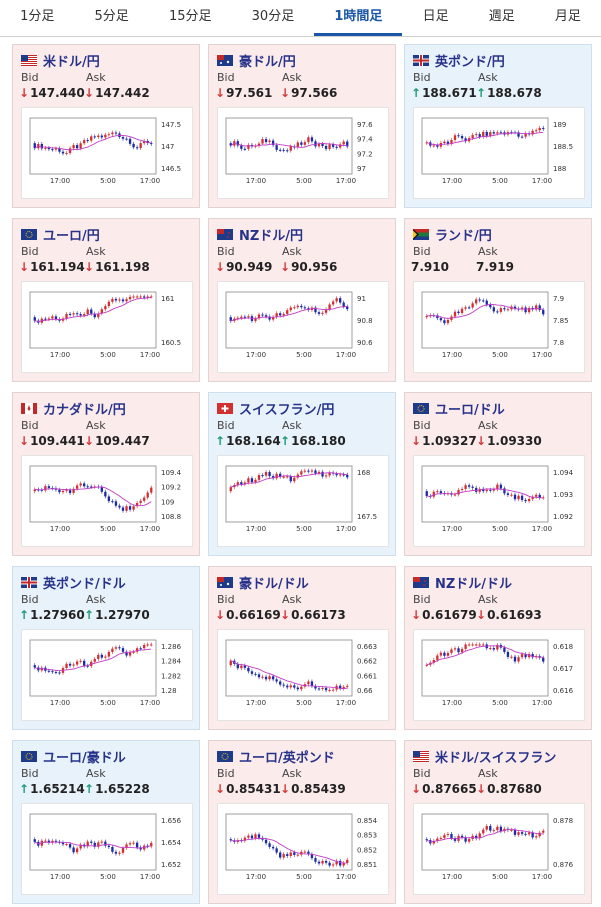 Image resolution: width=601 pixels, height=907 pixels. What do you see at coordinates (107, 153) in the screenshot?
I see `price-chart: 147.5 147 146.5 17:00 5:00 17:00` at bounding box center [107, 153].